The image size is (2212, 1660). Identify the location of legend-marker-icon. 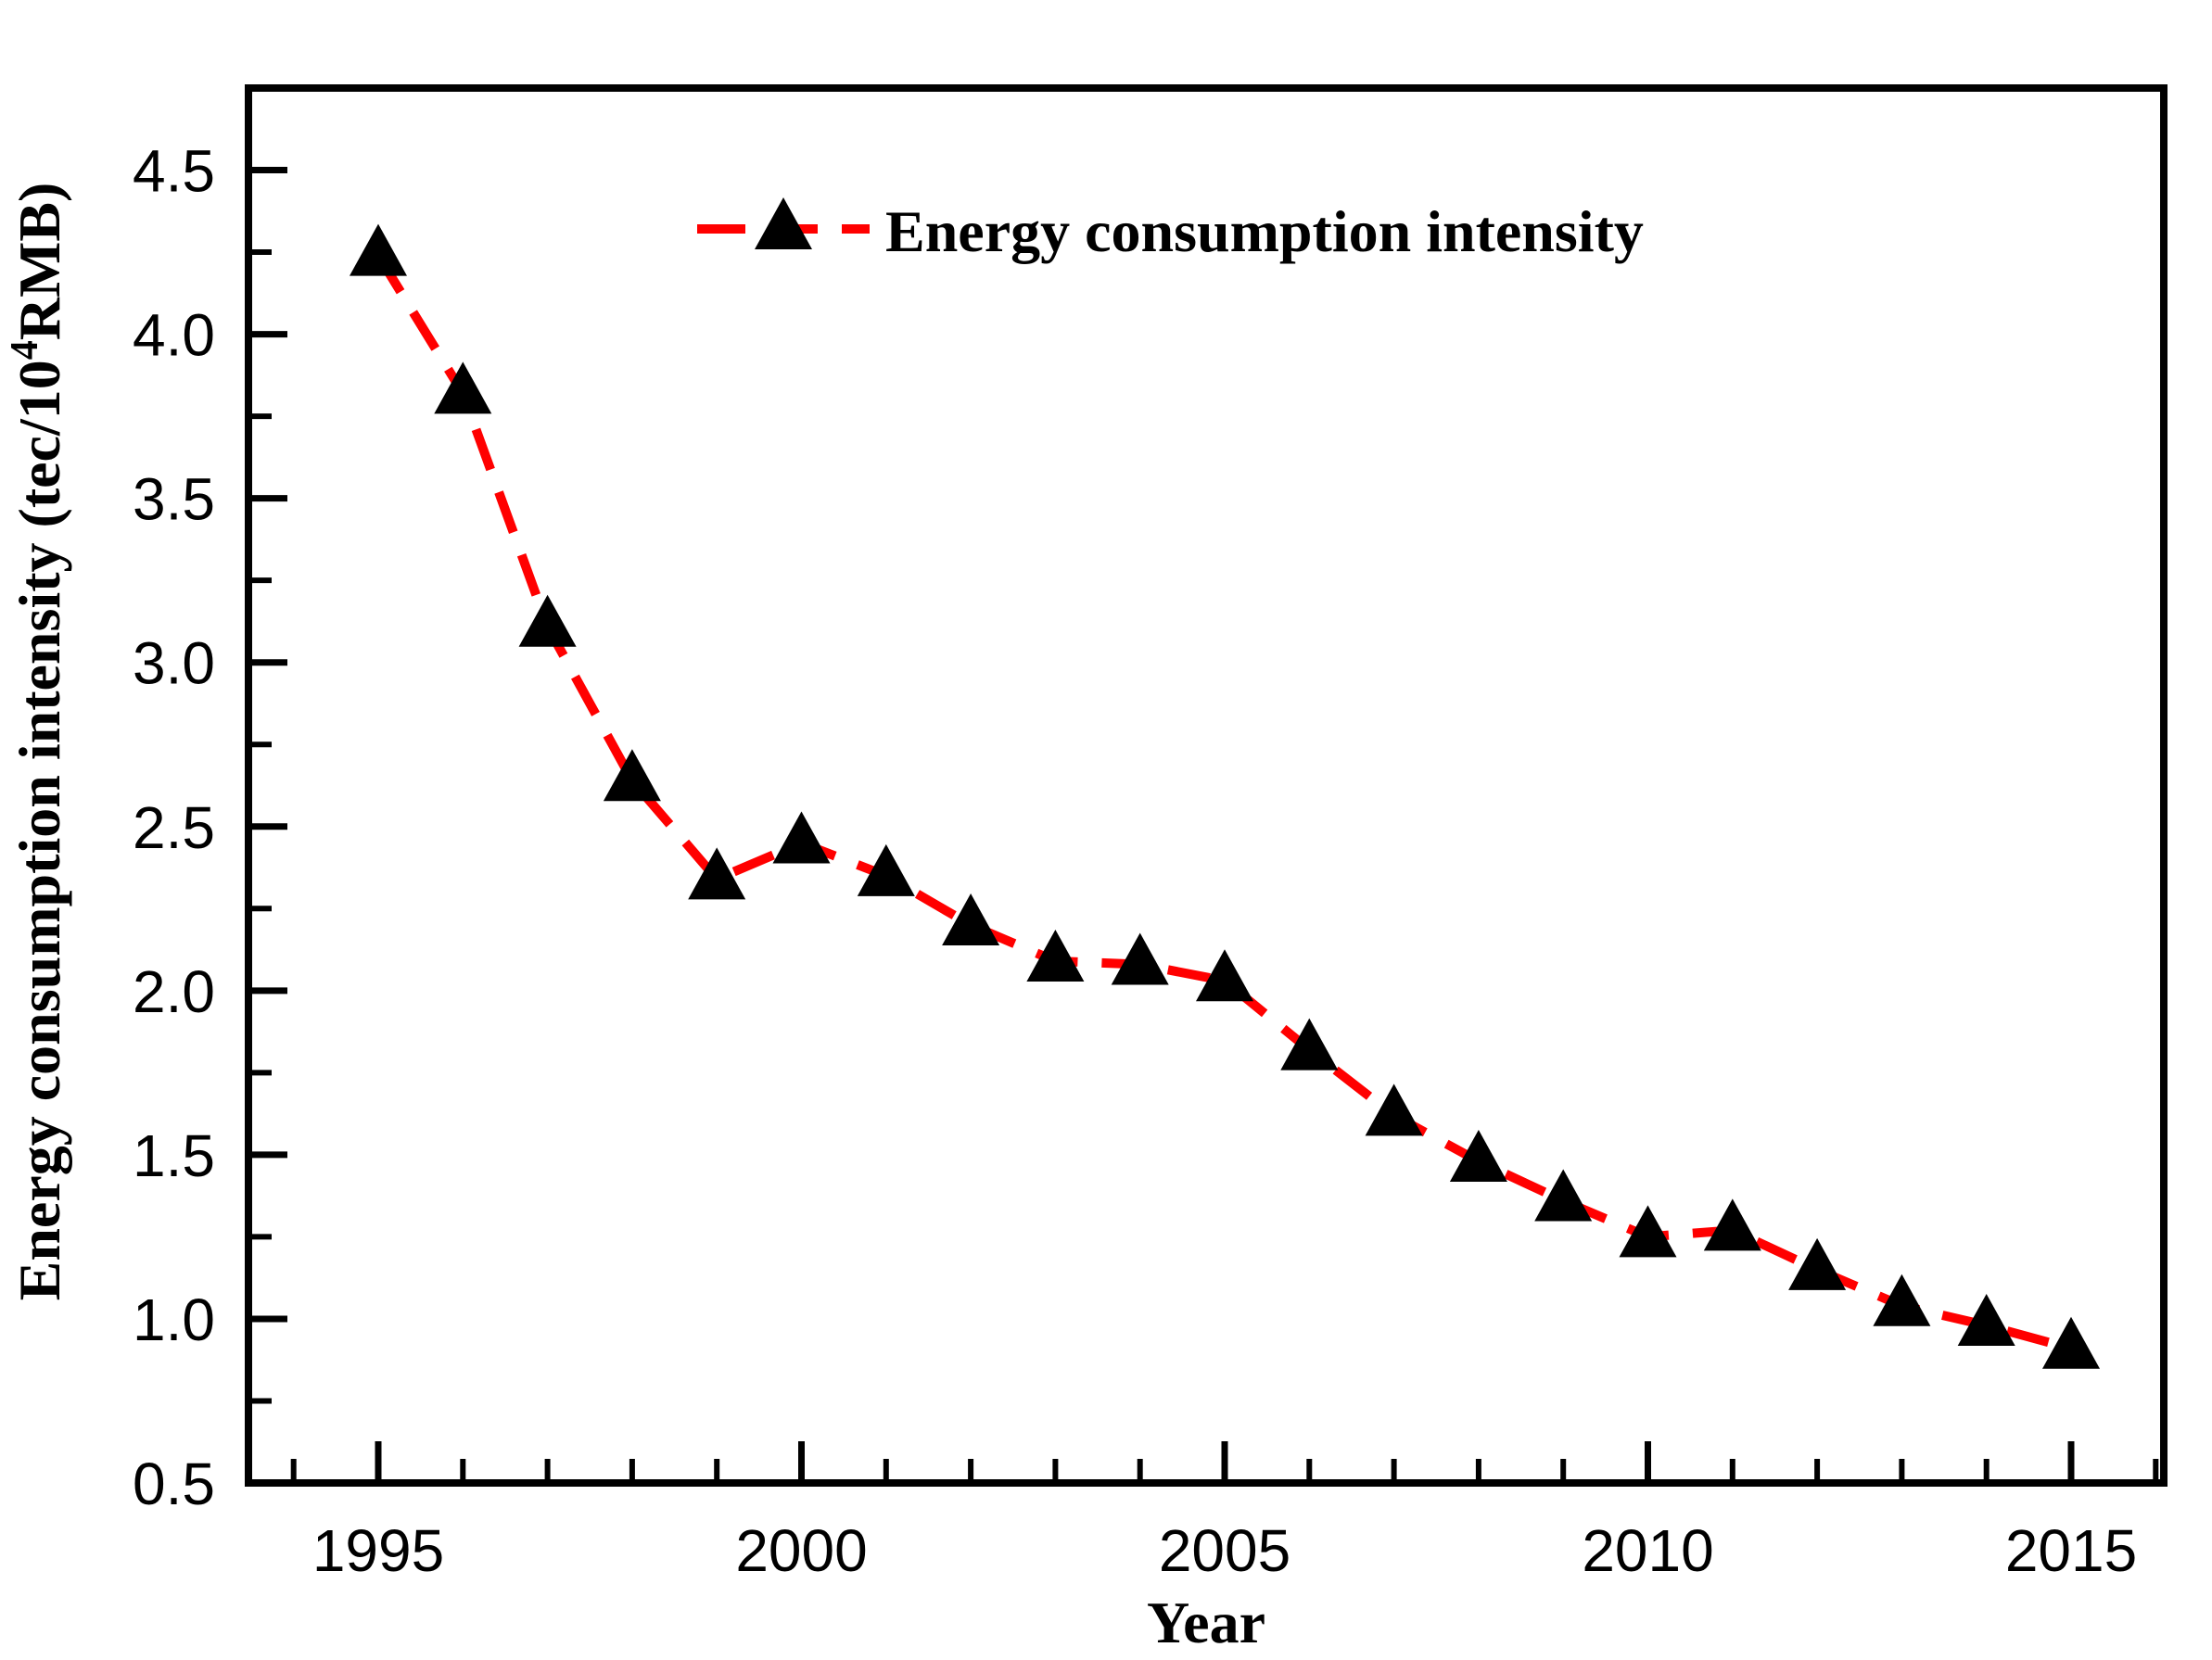
(783, 223).